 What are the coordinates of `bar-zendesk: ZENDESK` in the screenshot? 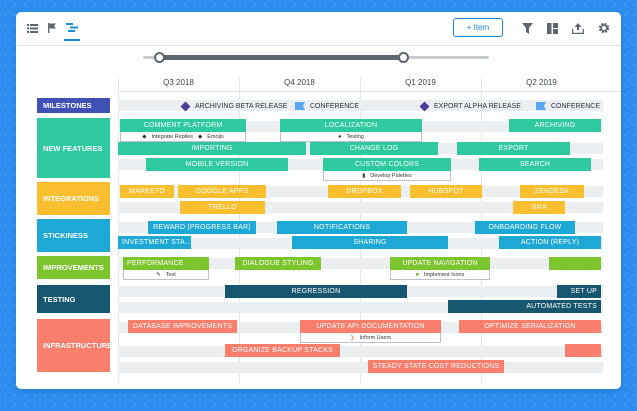 It's located at (552, 191).